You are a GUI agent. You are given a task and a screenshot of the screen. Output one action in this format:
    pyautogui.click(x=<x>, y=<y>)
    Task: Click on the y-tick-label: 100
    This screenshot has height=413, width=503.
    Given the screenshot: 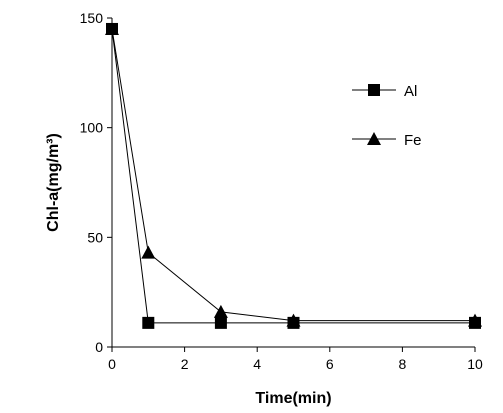 What is the action you would take?
    pyautogui.click(x=92, y=128)
    